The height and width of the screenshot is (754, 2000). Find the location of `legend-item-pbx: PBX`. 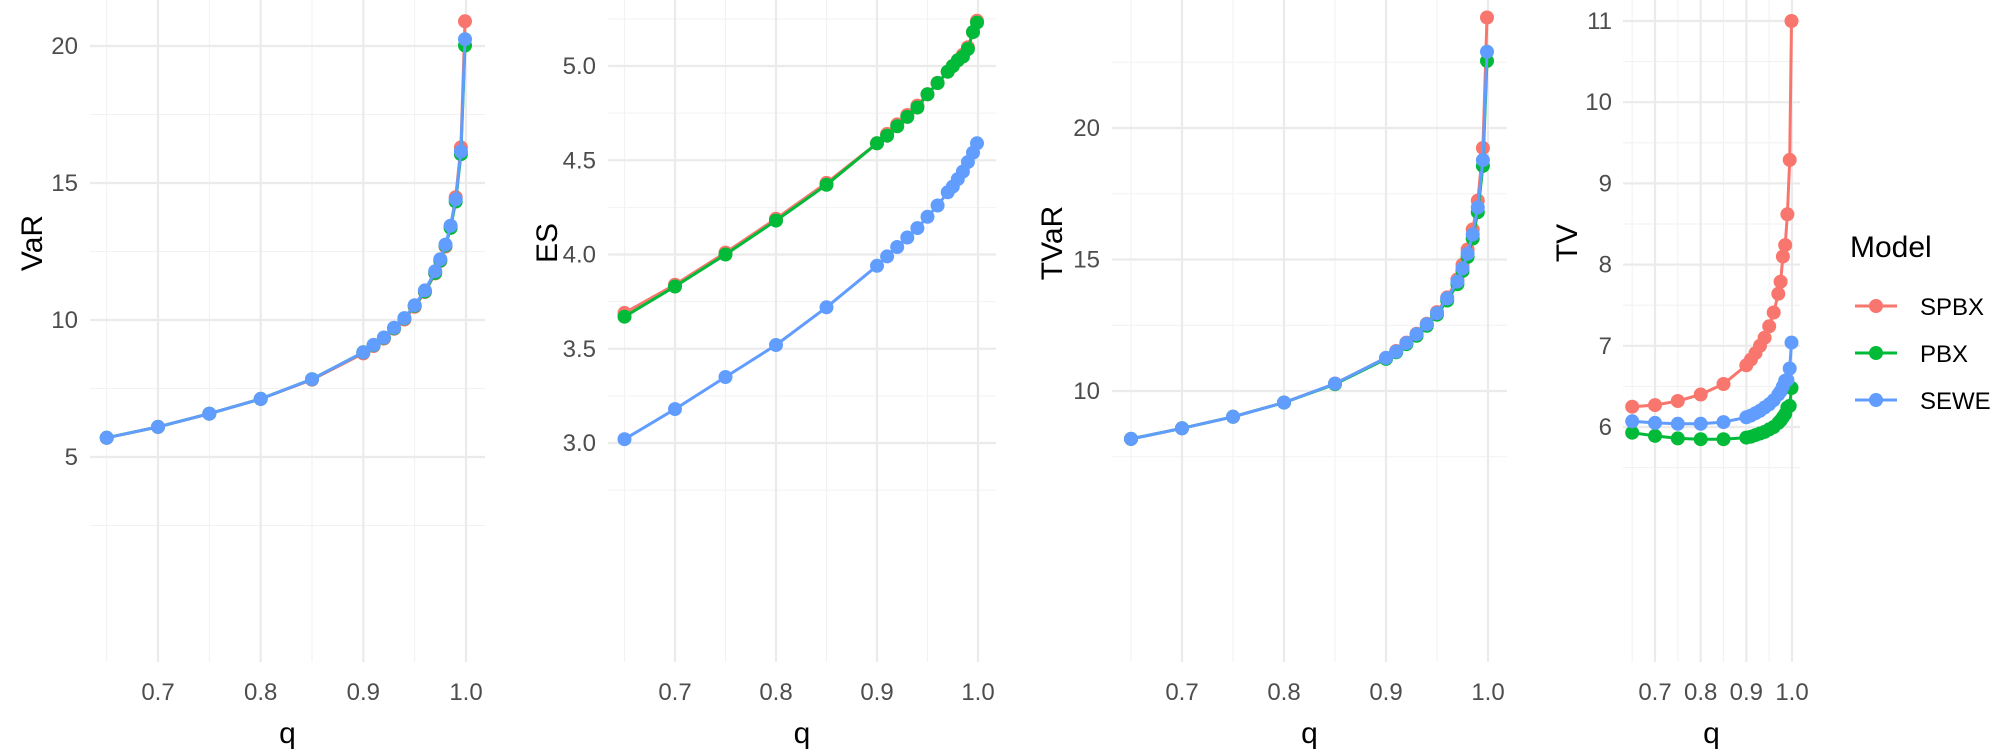

legend-item-pbx: PBX is located at coordinates (1911, 354).